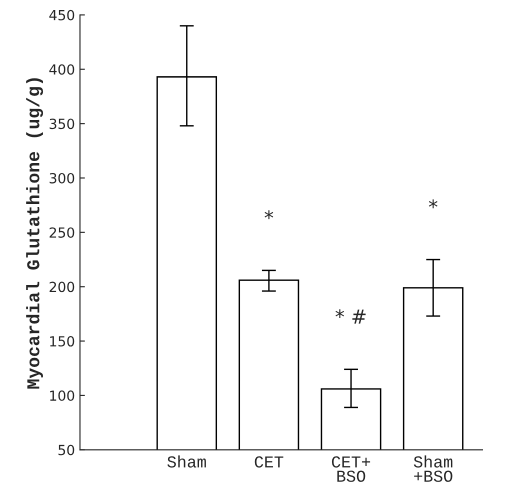 The height and width of the screenshot is (497, 516). Describe the element at coordinates (62, 341) in the screenshot. I see `y-tick-label: 150` at that location.